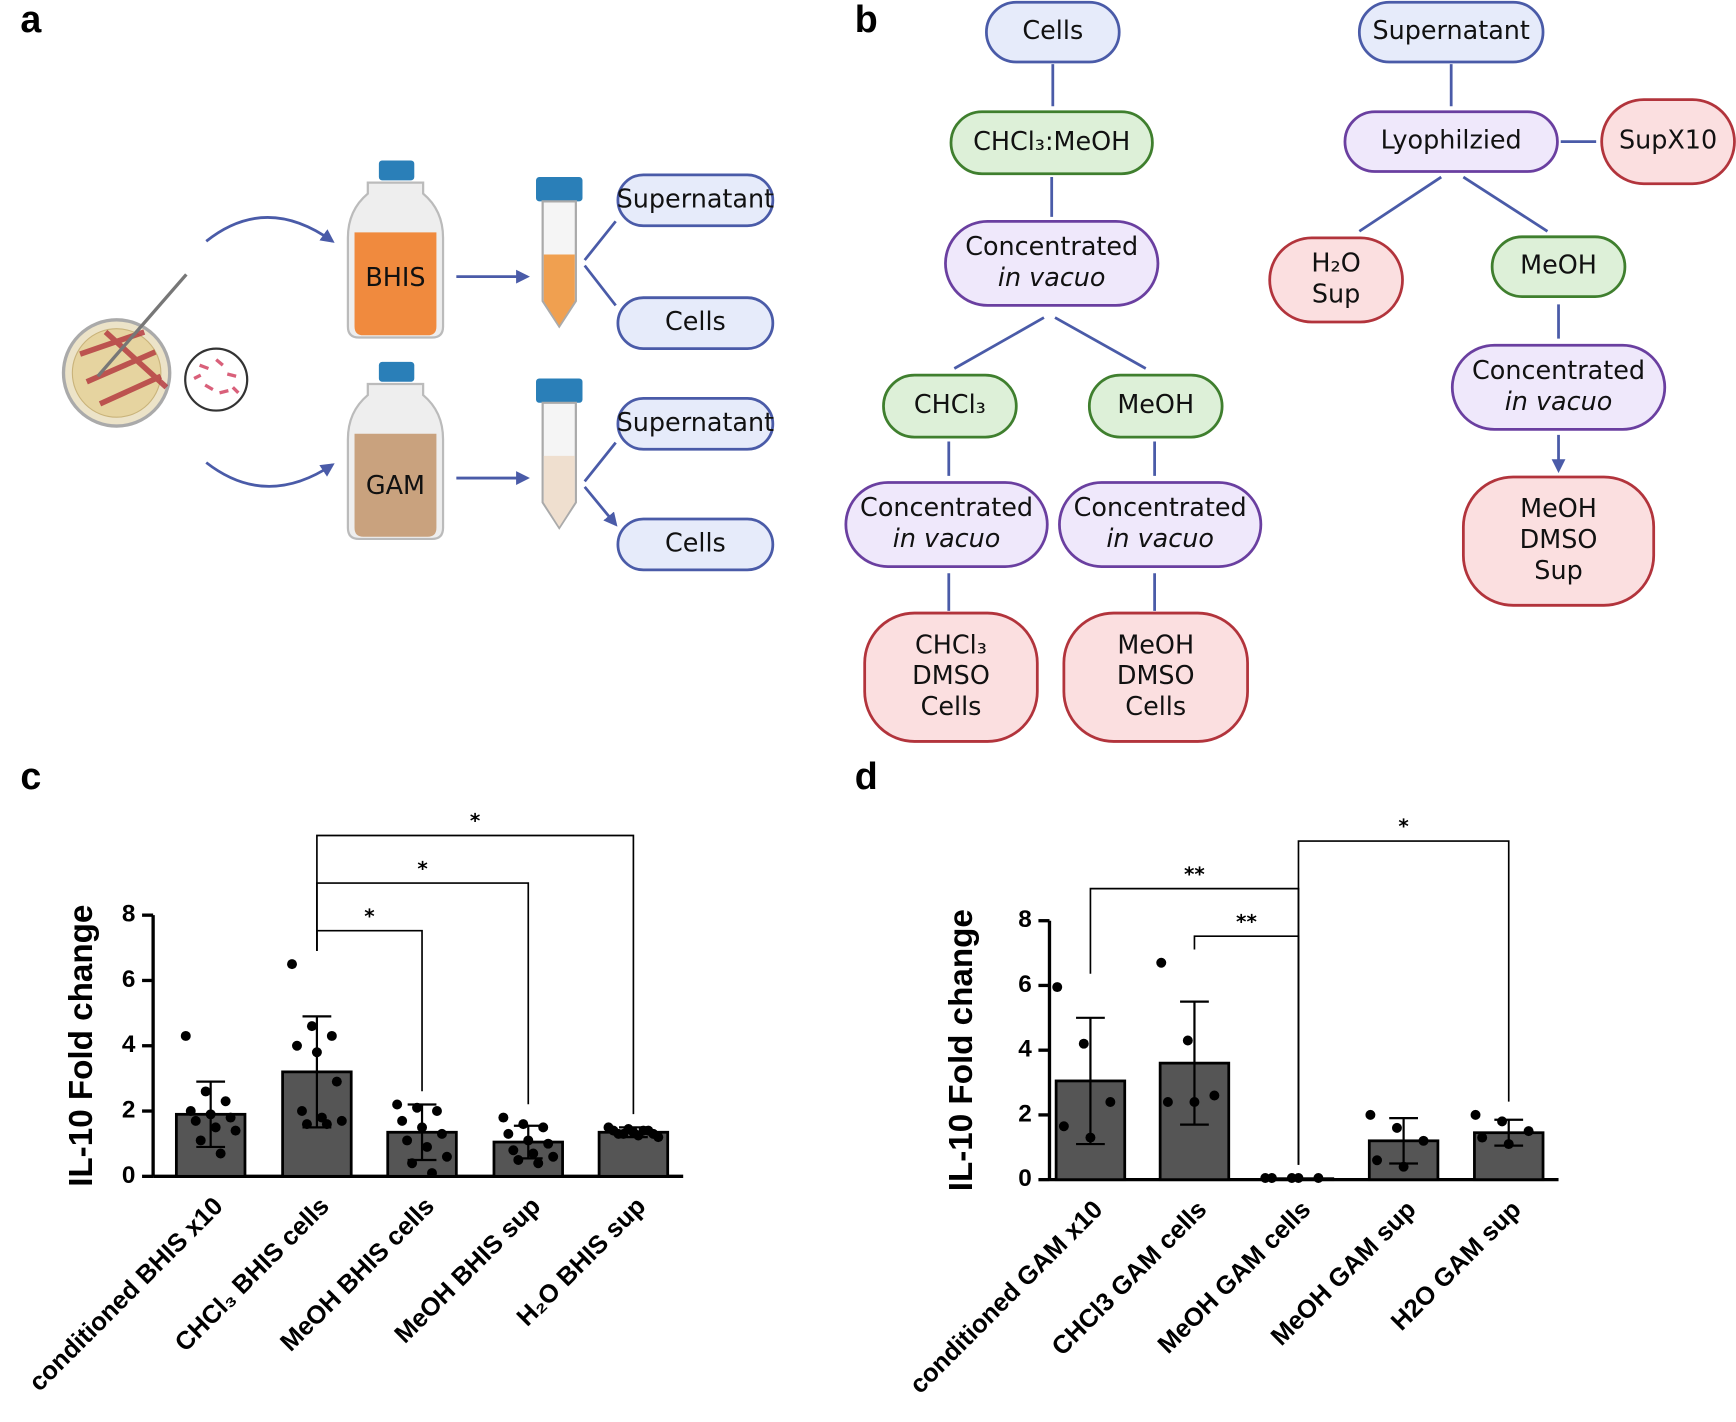  Describe the element at coordinates (395, 278) in the screenshot. I see `bottle-label: BHIS` at that location.